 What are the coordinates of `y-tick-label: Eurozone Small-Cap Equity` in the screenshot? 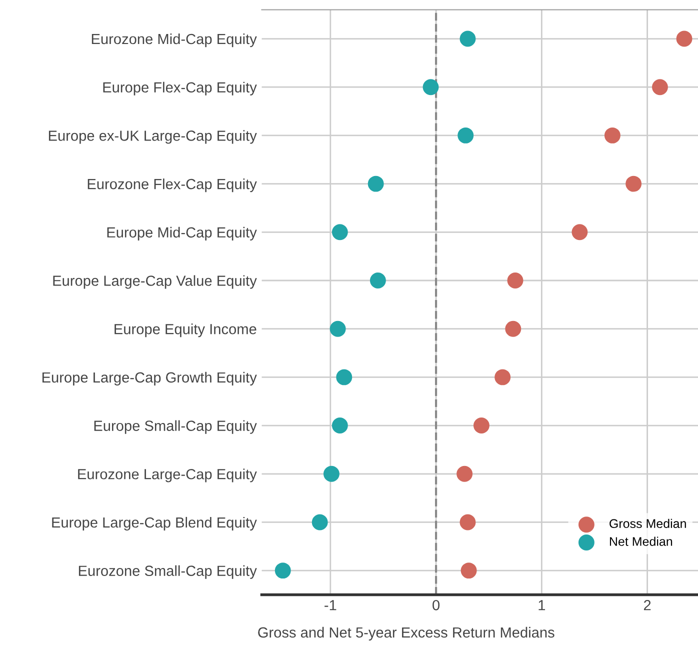 It's located at (167, 572).